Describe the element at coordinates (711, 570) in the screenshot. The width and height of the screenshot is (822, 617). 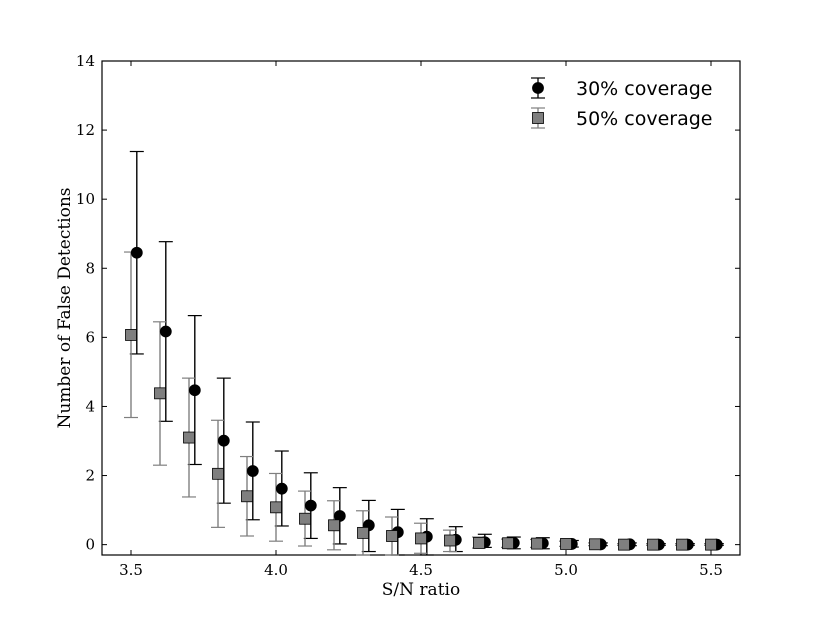
I see `x-tick-label: 5.5` at that location.